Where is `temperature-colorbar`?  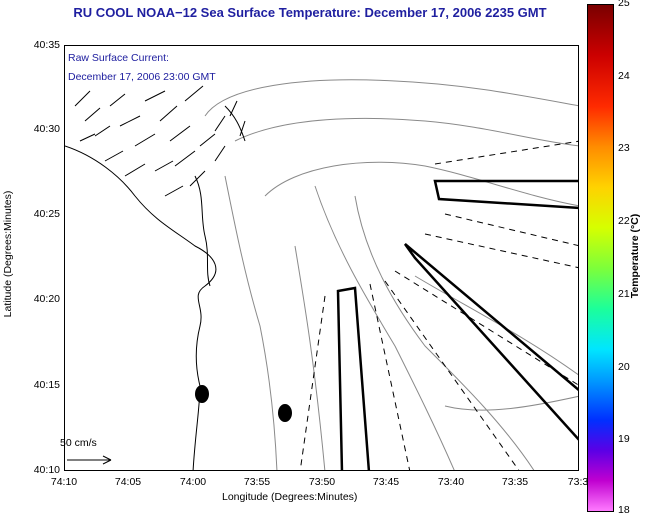
temperature-colorbar is located at coordinates (600, 258).